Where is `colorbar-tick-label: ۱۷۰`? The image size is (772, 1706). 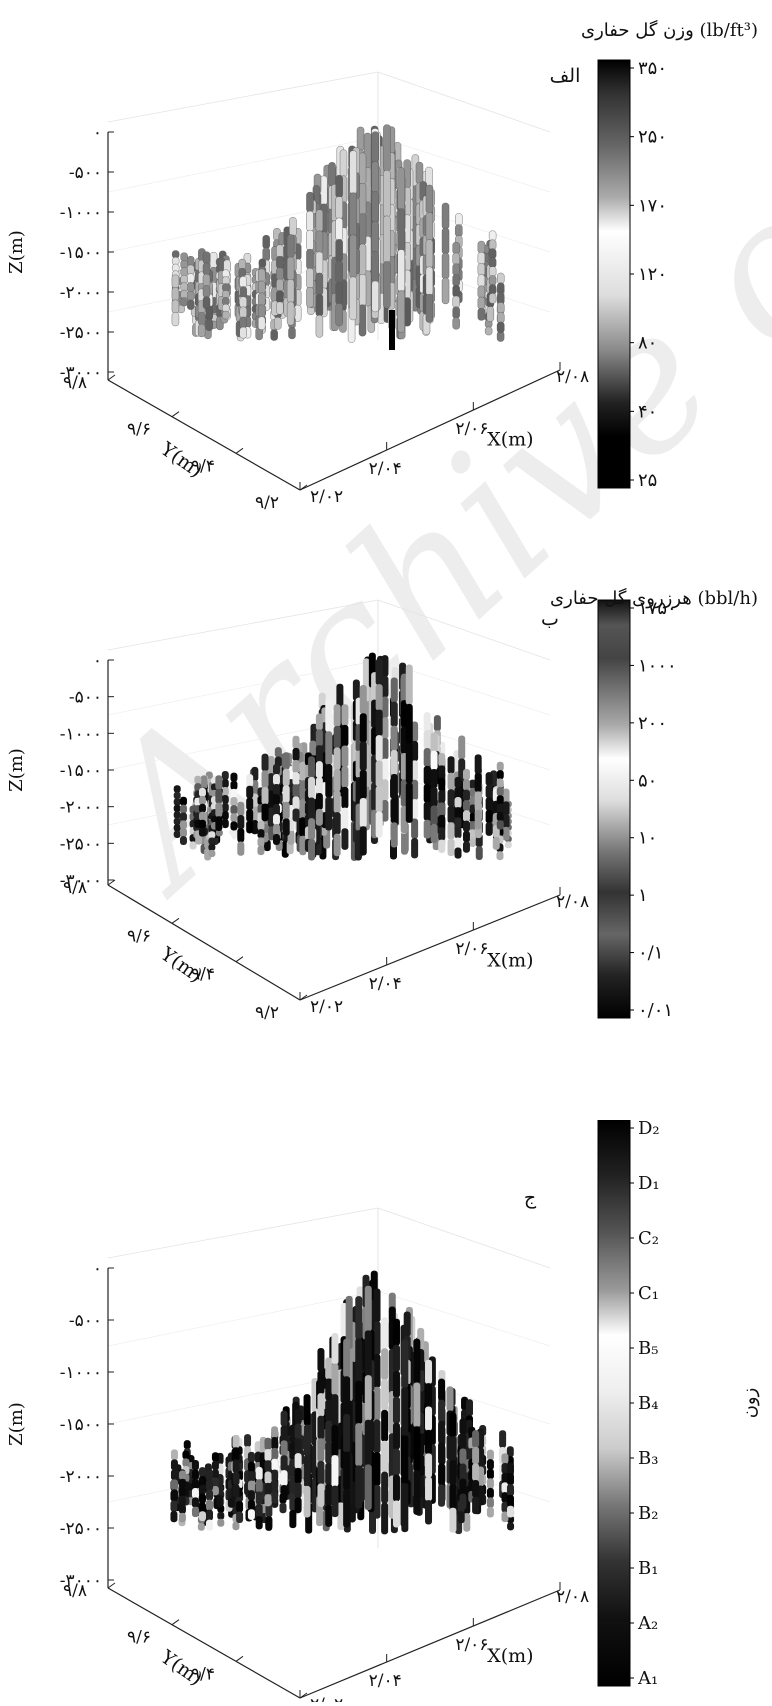
colorbar-tick-label: ۱۷۰ is located at coordinates (652, 205).